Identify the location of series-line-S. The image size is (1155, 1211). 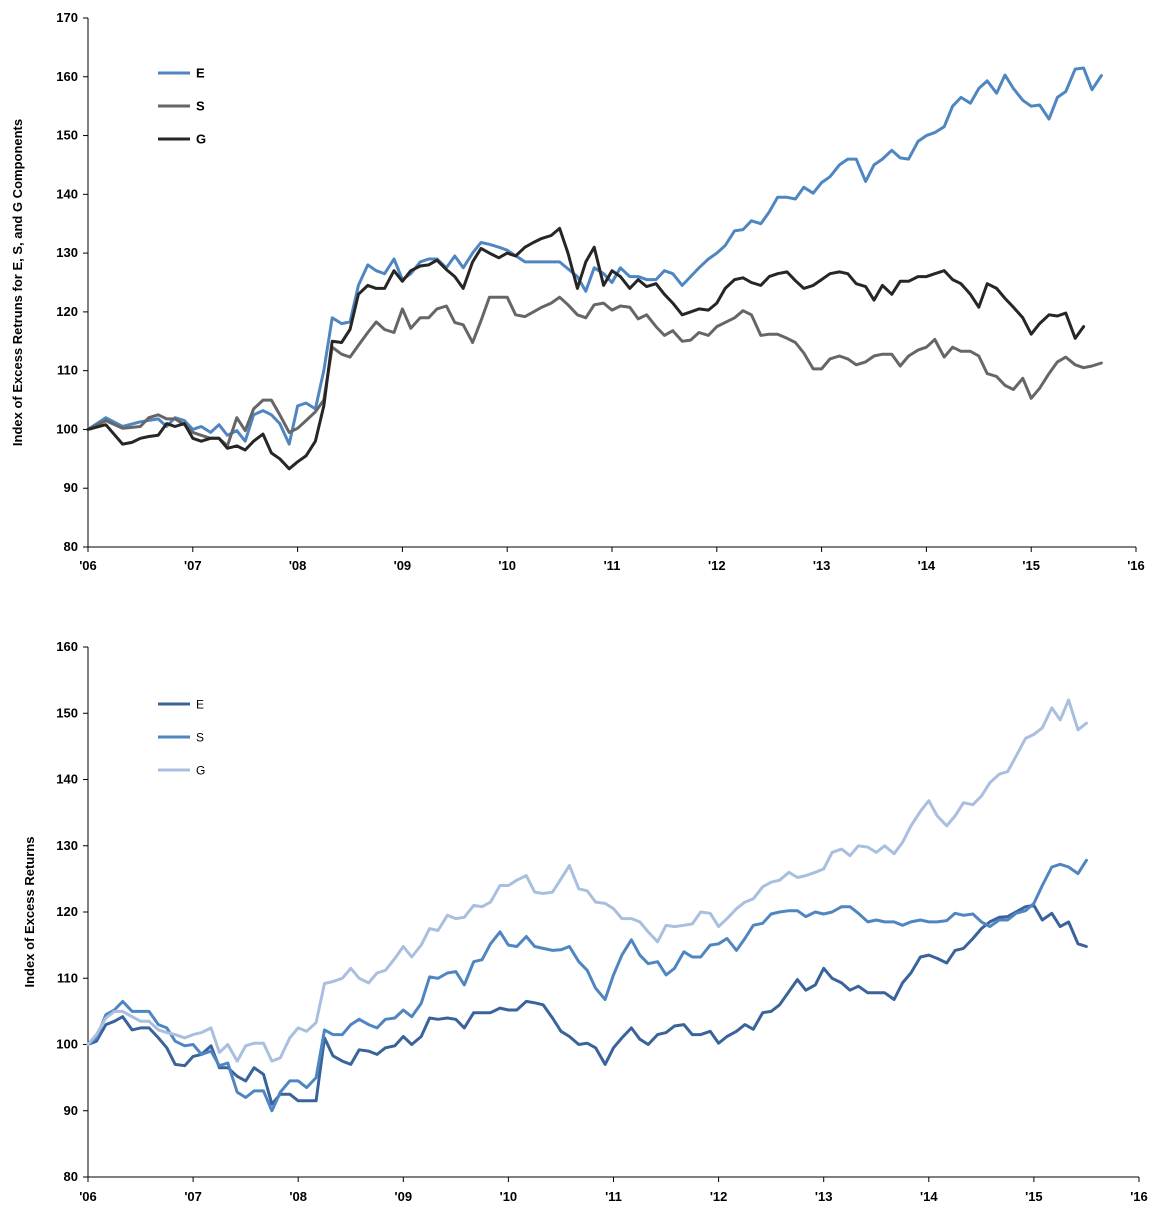
(594, 371).